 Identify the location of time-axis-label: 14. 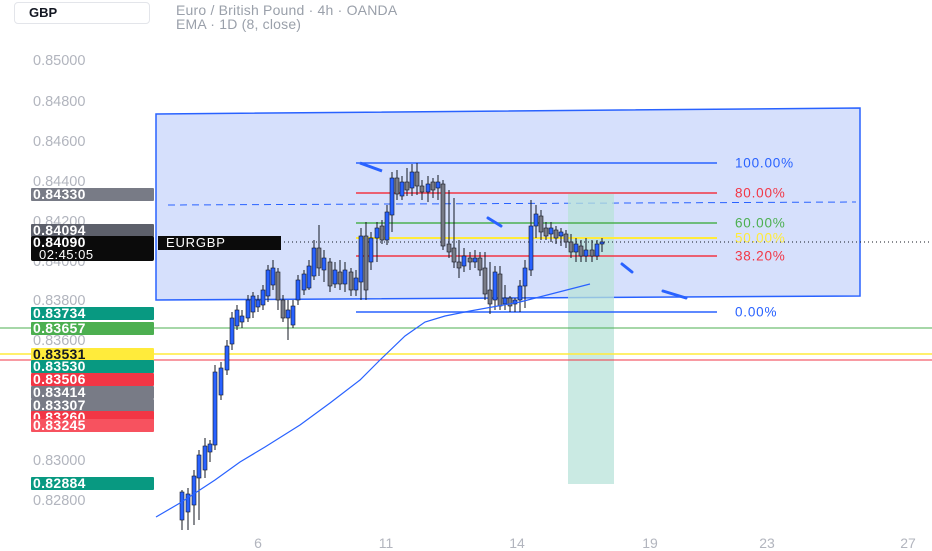
(517, 543).